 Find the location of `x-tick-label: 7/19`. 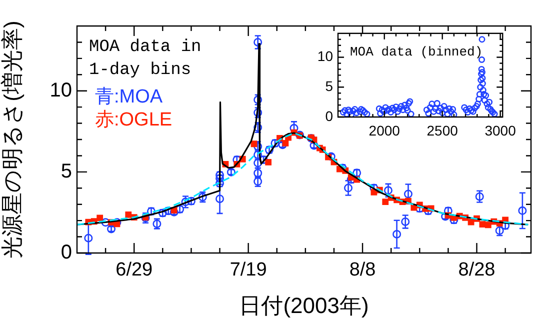

x-tick-label: 7/19 is located at coordinates (248, 270).